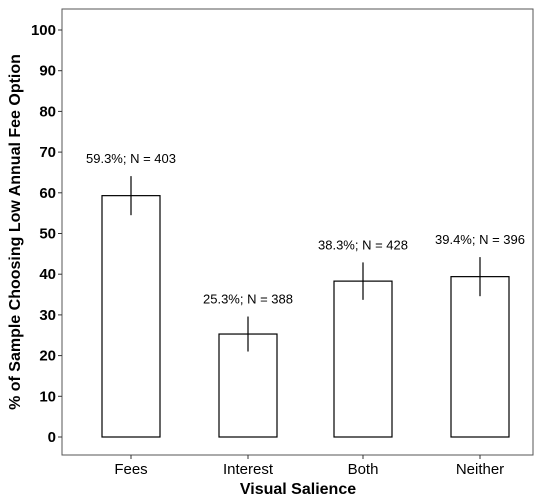 This screenshot has width=541, height=503. What do you see at coordinates (43, 30) in the screenshot?
I see `y-tick-label: 100` at bounding box center [43, 30].